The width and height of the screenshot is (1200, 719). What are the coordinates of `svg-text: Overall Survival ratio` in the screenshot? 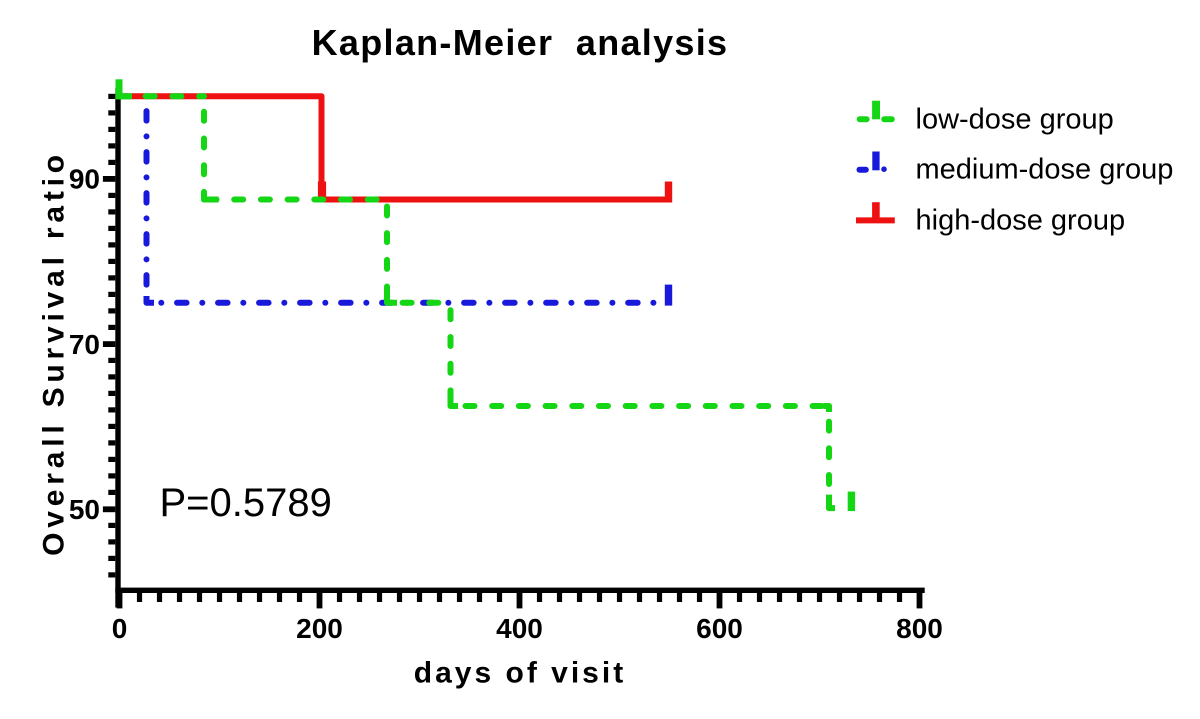 It's located at (54, 353).